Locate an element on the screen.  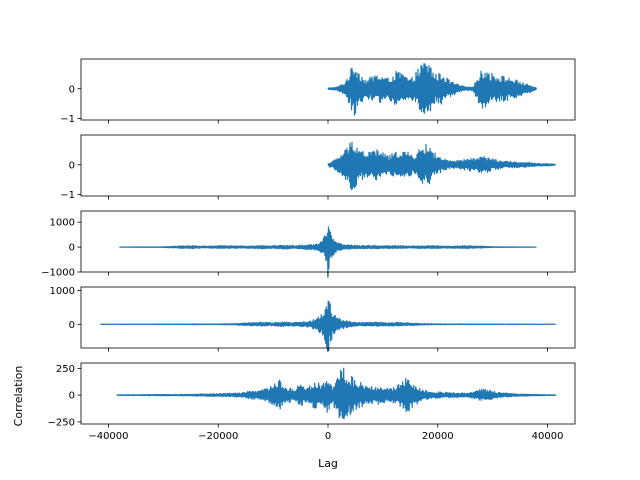
subplot-1: −1 0 is located at coordinates (318, 91).